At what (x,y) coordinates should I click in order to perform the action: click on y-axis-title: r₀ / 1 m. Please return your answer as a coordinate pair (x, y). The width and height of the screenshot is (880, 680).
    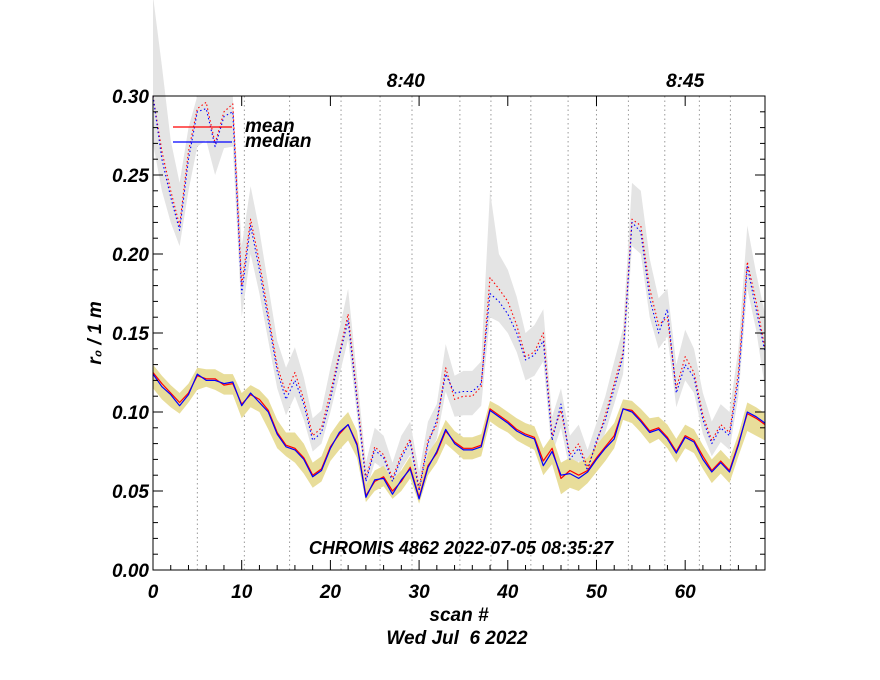
    Looking at the image, I should click on (95, 333).